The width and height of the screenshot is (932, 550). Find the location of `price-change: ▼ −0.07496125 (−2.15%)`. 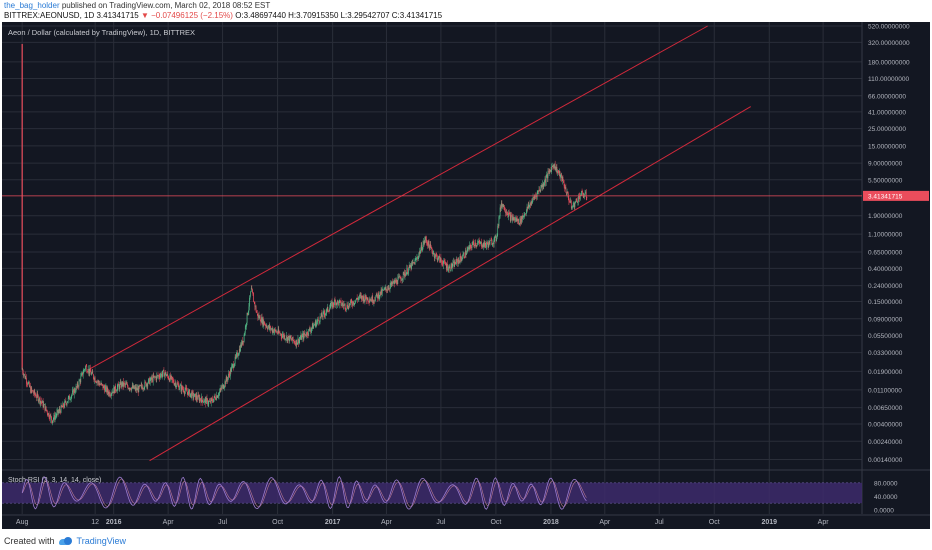

price-change: ▼ −0.07496125 (−2.15%) is located at coordinates (186, 15).